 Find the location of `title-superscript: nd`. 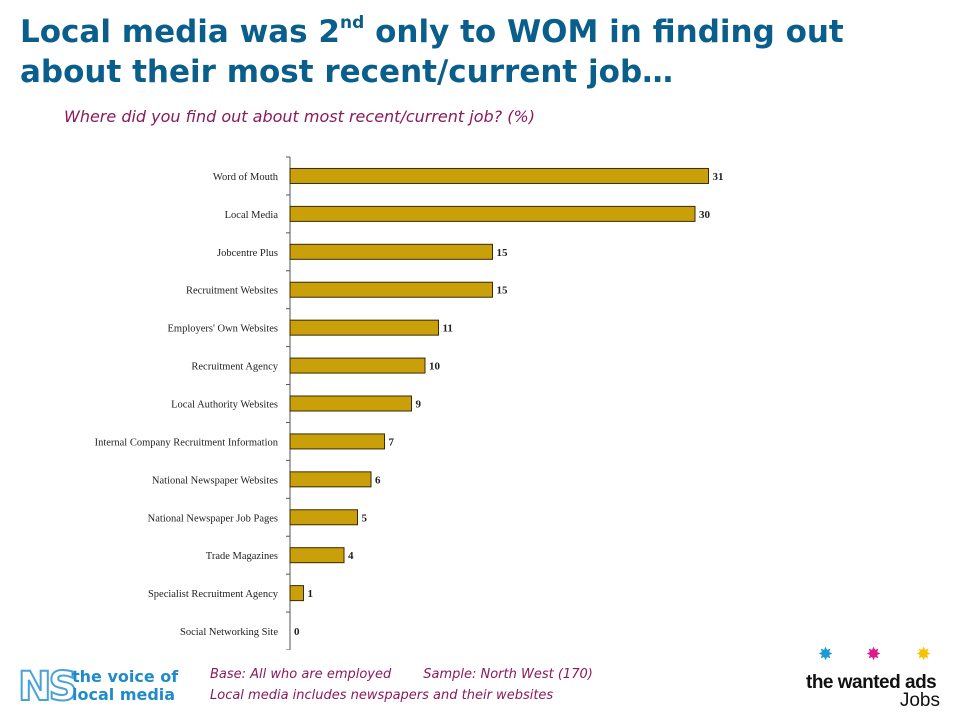

title-superscript: nd is located at coordinates (352, 23).